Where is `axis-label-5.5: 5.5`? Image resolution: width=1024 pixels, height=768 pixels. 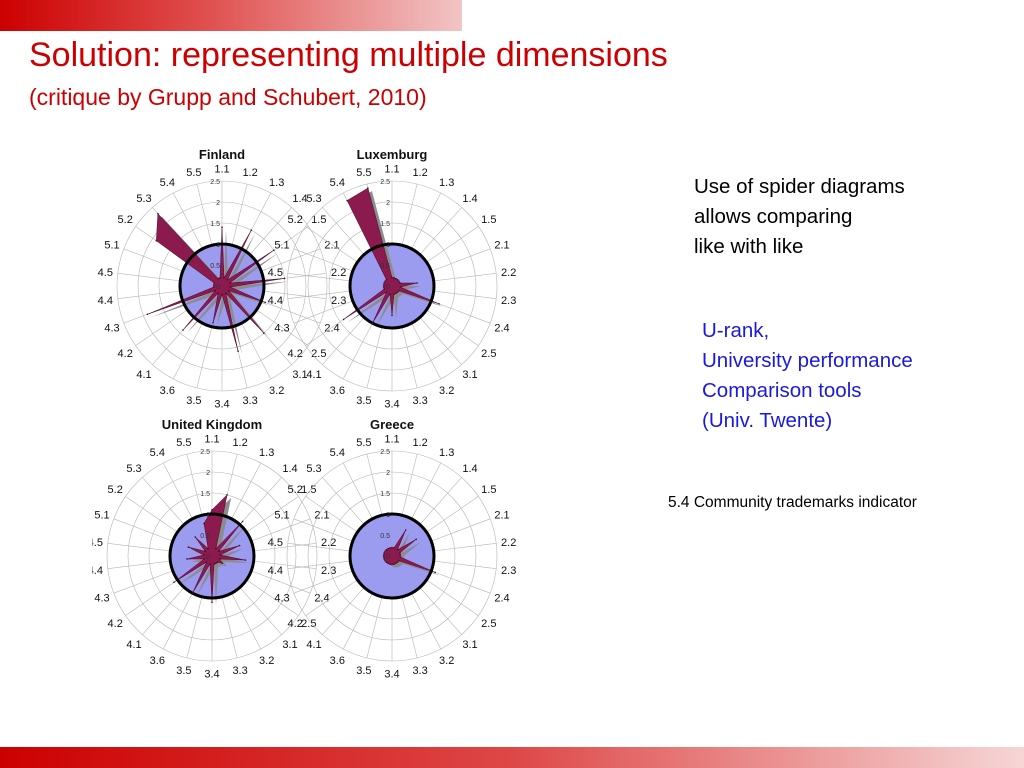 axis-label-5.5: 5.5 is located at coordinates (183, 443).